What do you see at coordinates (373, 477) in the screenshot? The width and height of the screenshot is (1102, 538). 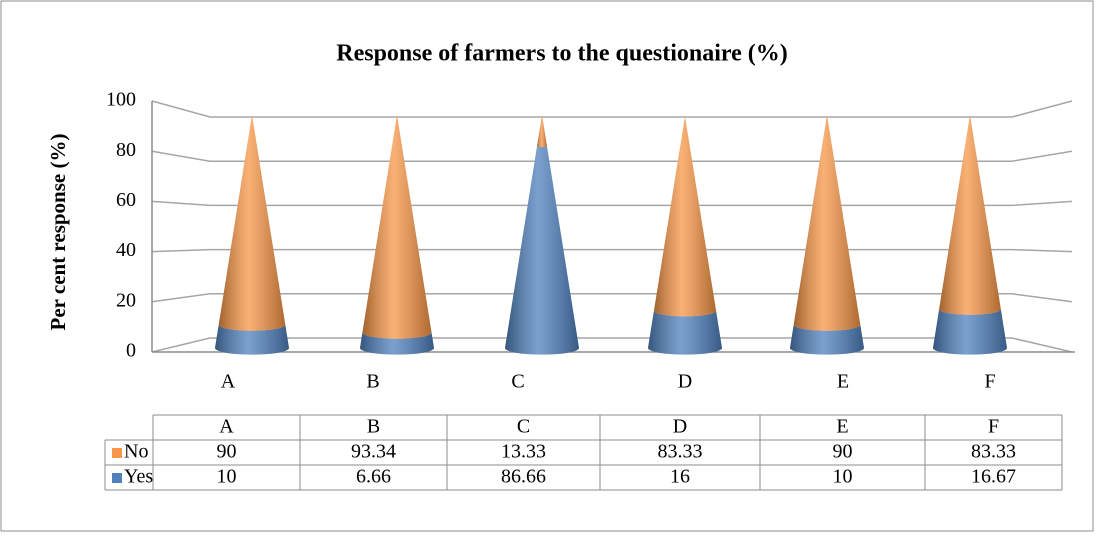 I see `table-value: 6.66` at bounding box center [373, 477].